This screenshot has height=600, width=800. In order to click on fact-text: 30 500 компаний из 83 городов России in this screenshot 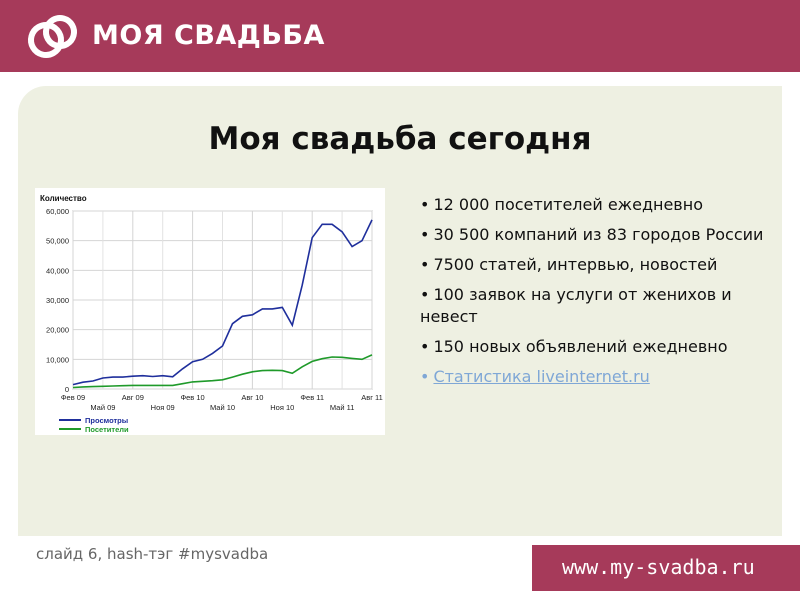, I will do `click(598, 234)`.